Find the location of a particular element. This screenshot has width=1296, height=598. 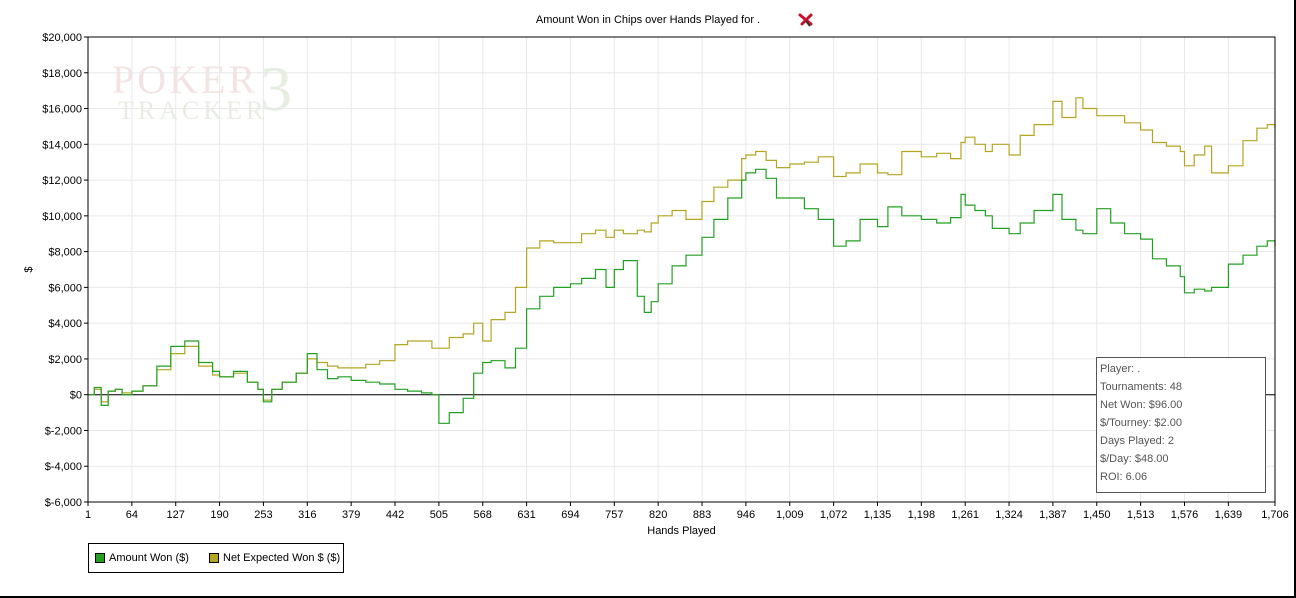

legend: Amount Won ($) Net Expected Won $ ($) is located at coordinates (216, 558).